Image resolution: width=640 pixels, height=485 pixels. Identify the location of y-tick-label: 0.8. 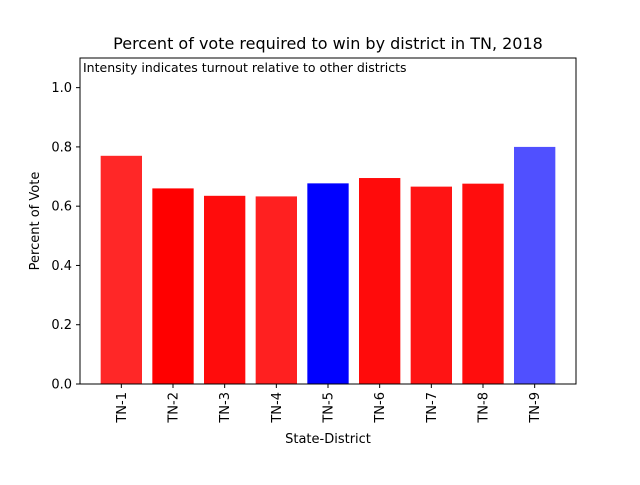
(61, 147).